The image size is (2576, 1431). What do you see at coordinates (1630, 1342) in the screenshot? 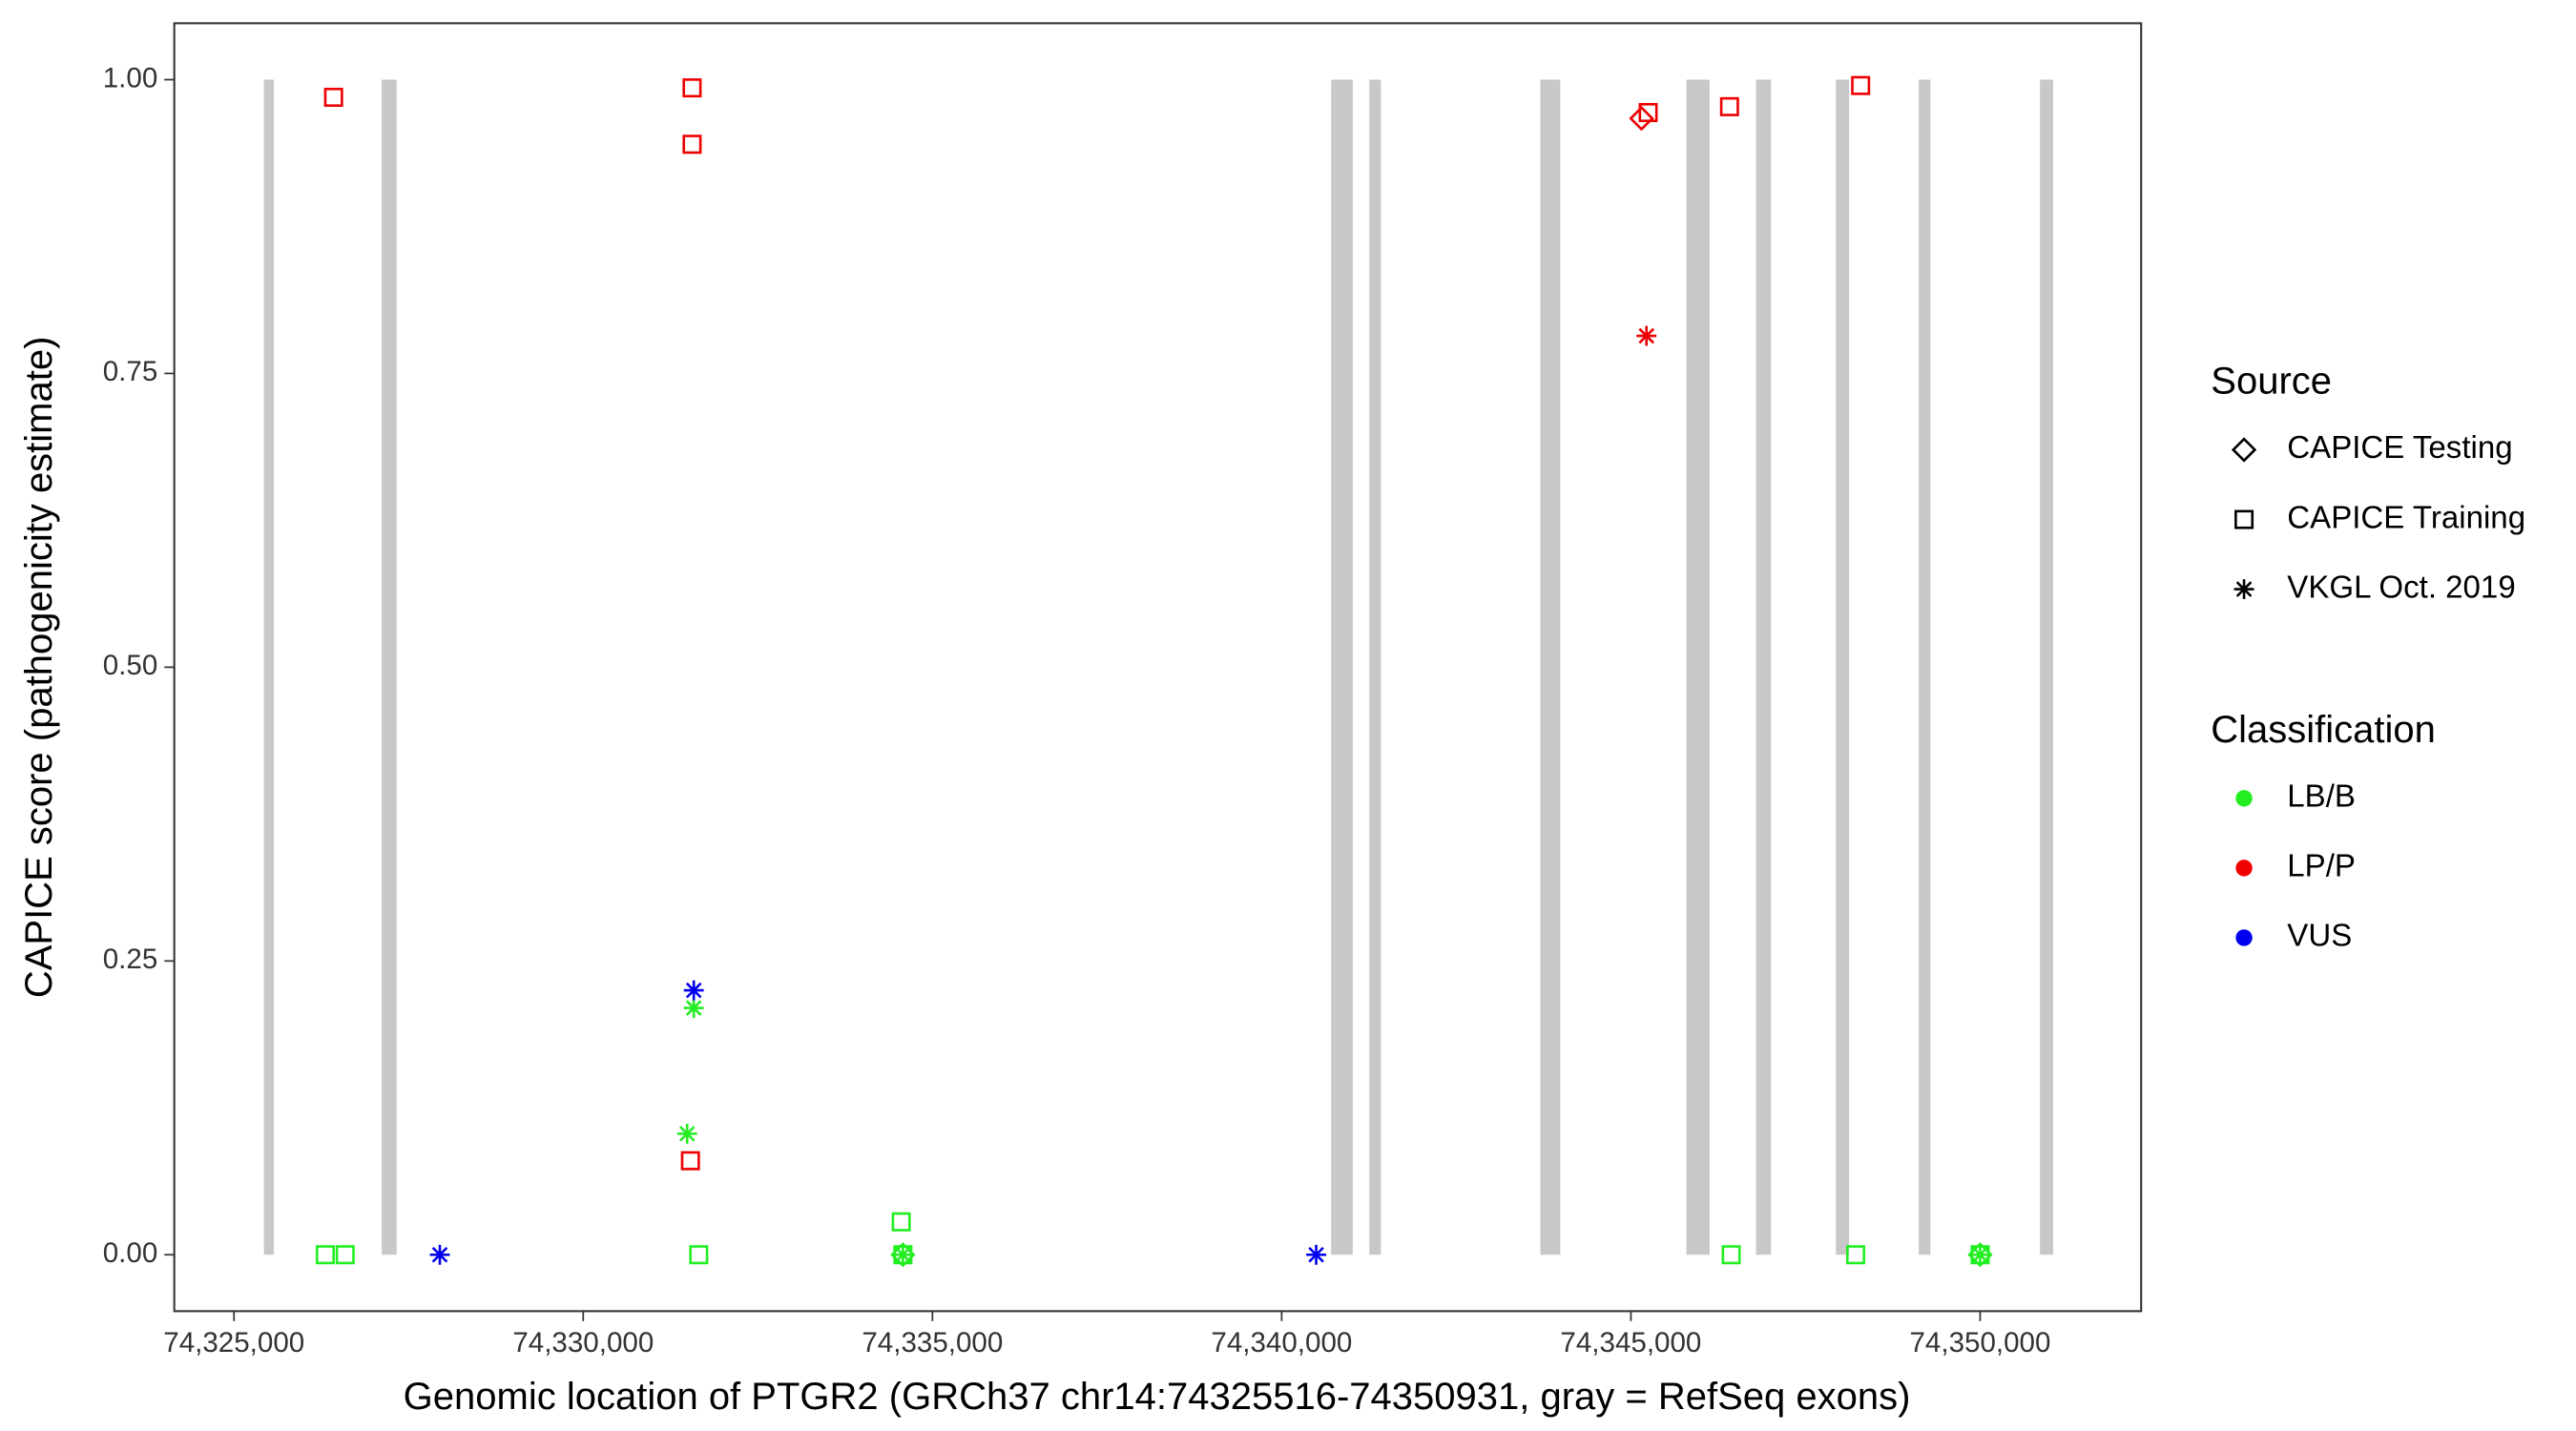
I see `x-tick-label: 74,345,000` at bounding box center [1630, 1342].